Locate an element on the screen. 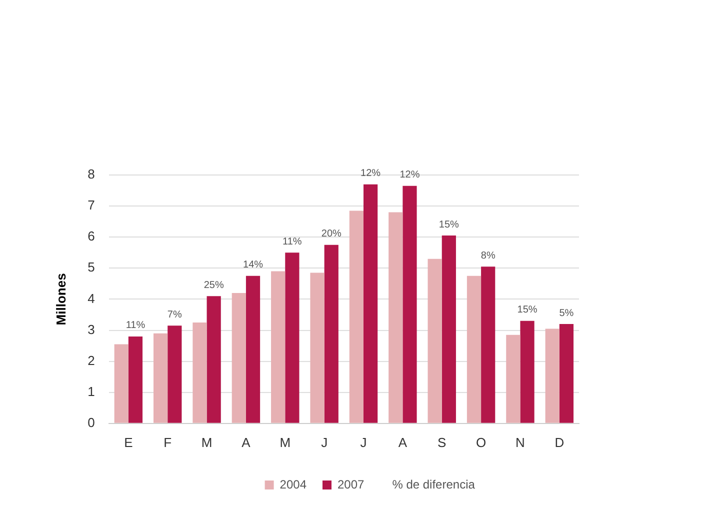 The height and width of the screenshot is (509, 719). y-axis-title: Millones is located at coordinates (60, 299).